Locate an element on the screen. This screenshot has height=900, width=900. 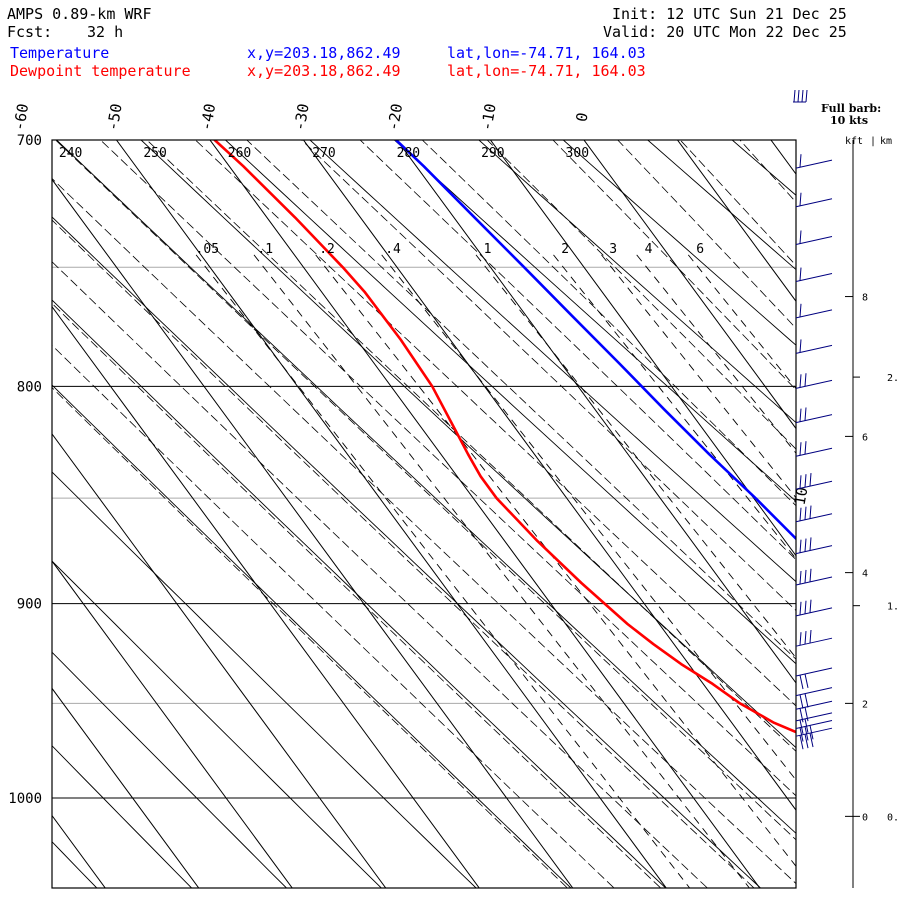
valid-time: Valid: 20 UTC Mon 22 Dec 25 is located at coordinates (725, 32).